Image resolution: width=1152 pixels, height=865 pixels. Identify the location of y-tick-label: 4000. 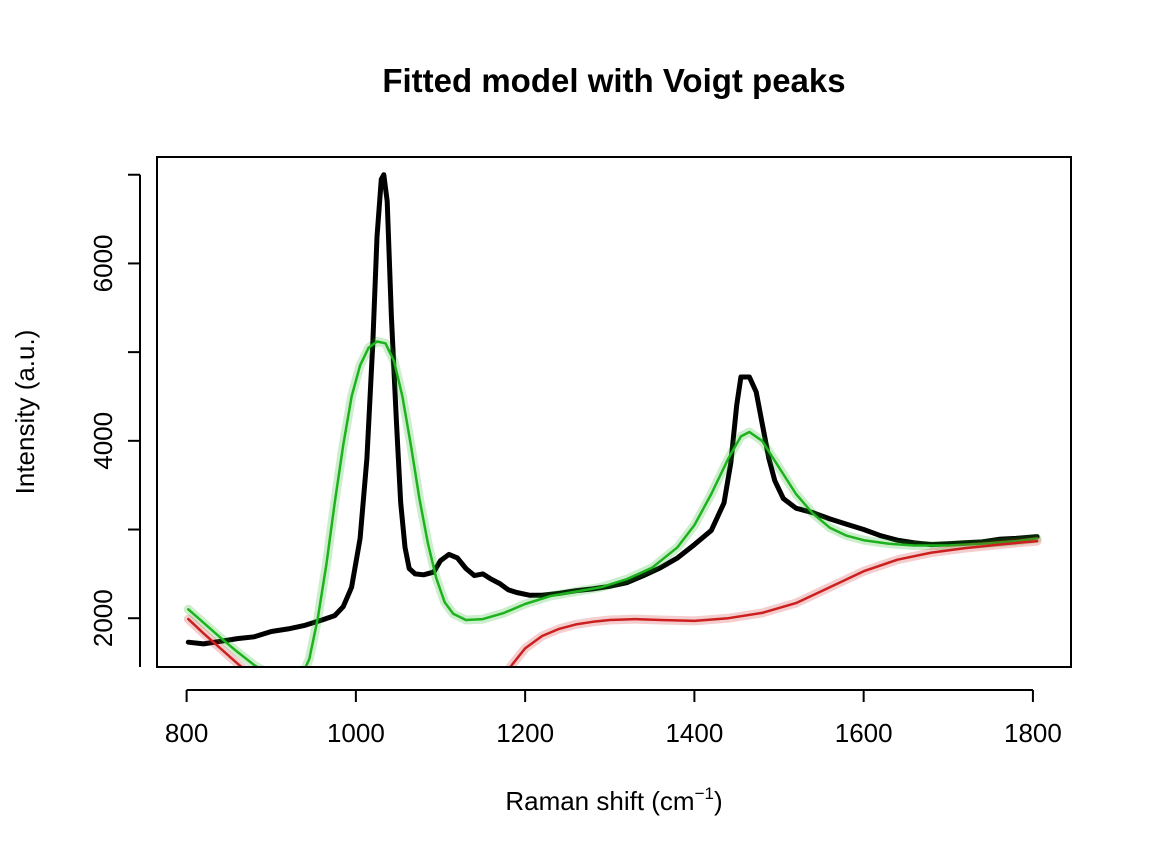
(103, 441).